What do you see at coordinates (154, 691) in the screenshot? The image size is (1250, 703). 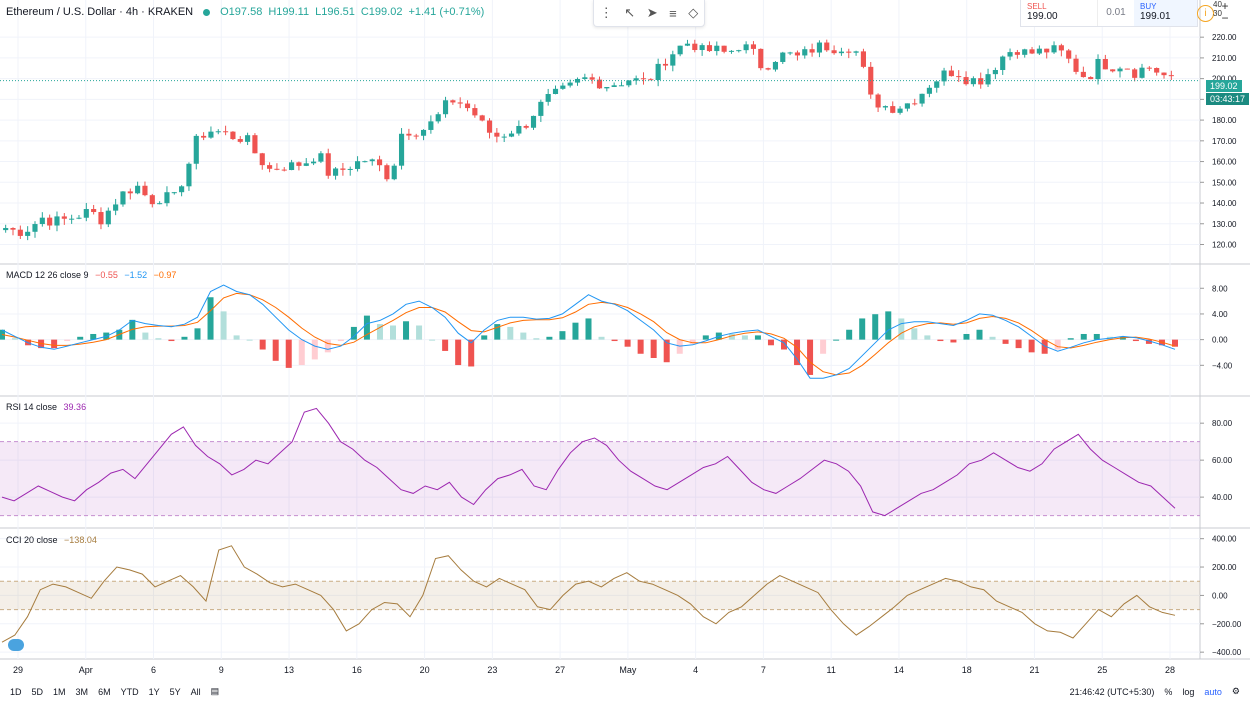 I see `timeframe-1y: 1Y` at bounding box center [154, 691].